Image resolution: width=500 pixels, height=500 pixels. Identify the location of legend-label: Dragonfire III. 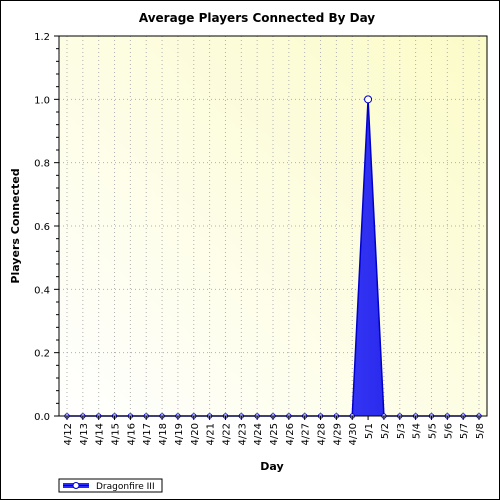
(125, 487).